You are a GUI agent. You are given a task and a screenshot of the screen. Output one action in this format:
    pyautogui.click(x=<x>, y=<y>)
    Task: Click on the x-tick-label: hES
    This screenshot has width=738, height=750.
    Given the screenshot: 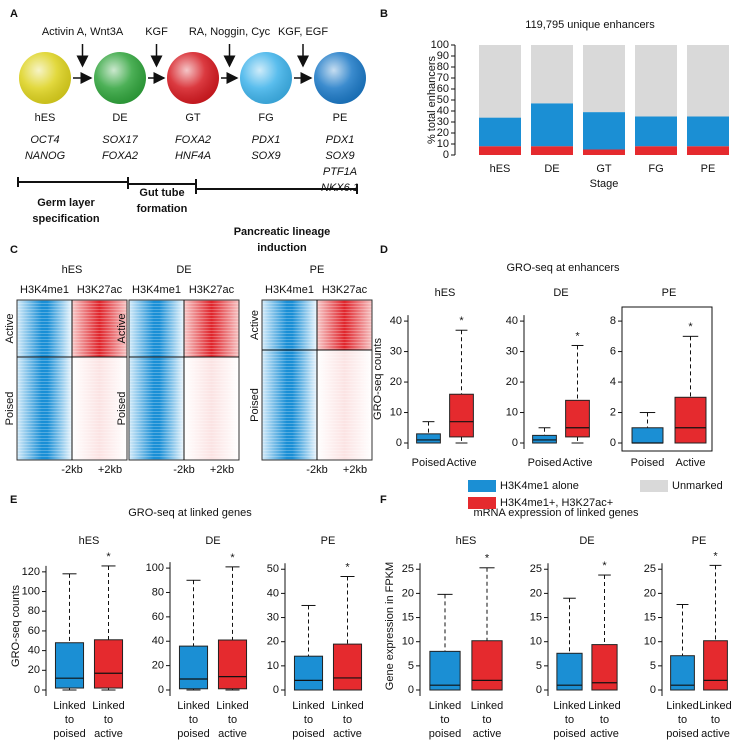 What is the action you would take?
    pyautogui.click(x=500, y=169)
    